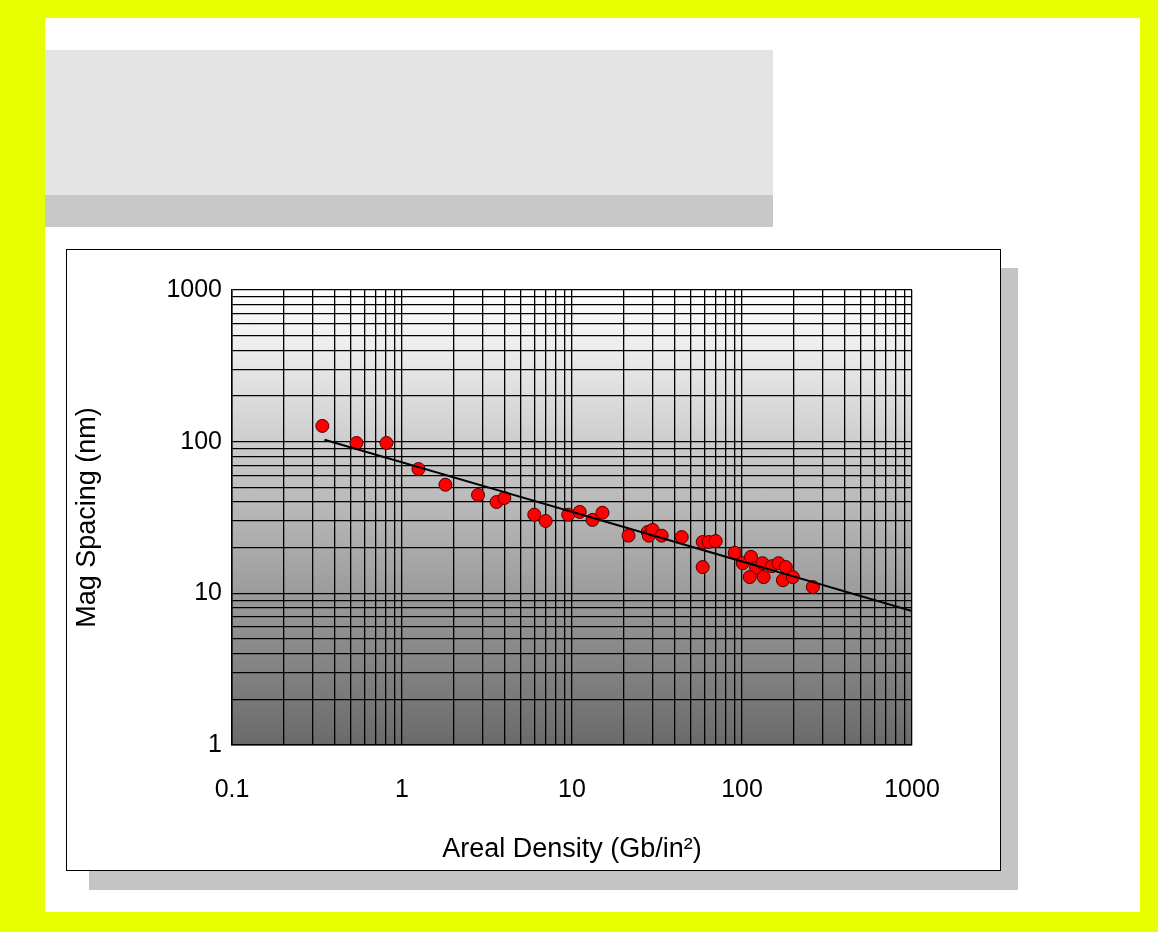 The height and width of the screenshot is (932, 1158). Describe the element at coordinates (572, 848) in the screenshot. I see `x-axis-title: Areal Density (Gb/in²)` at that location.